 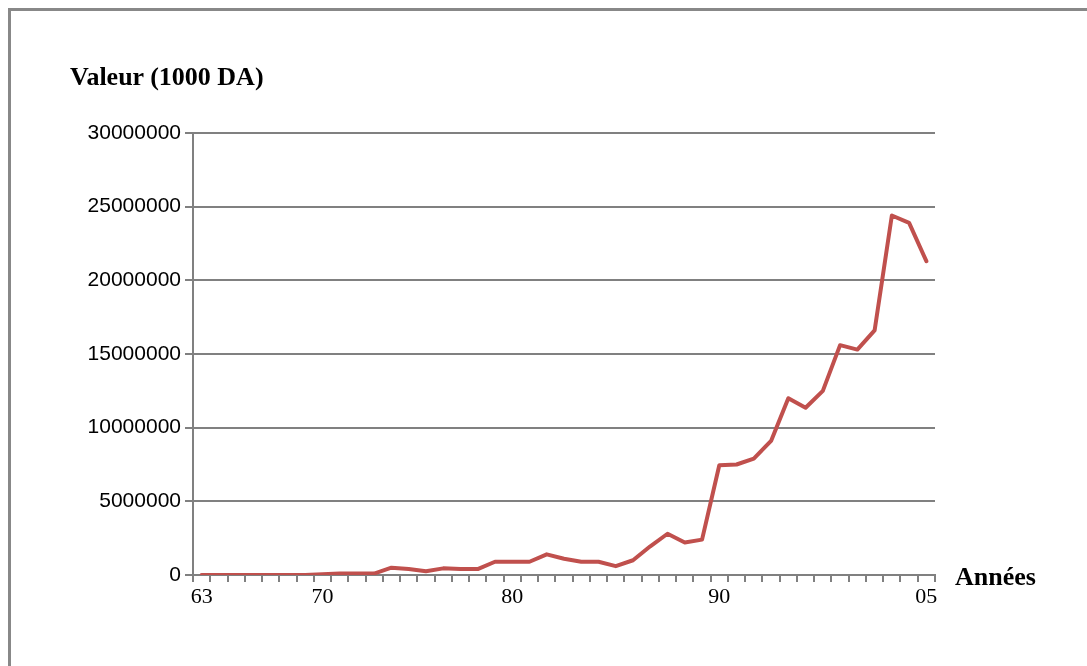 I want to click on x-tick-label: 90, so click(x=719, y=595).